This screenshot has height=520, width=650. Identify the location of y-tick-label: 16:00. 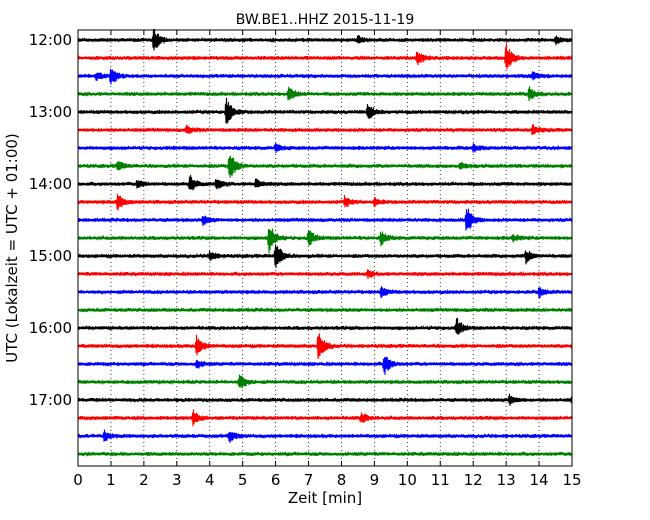
(50, 328).